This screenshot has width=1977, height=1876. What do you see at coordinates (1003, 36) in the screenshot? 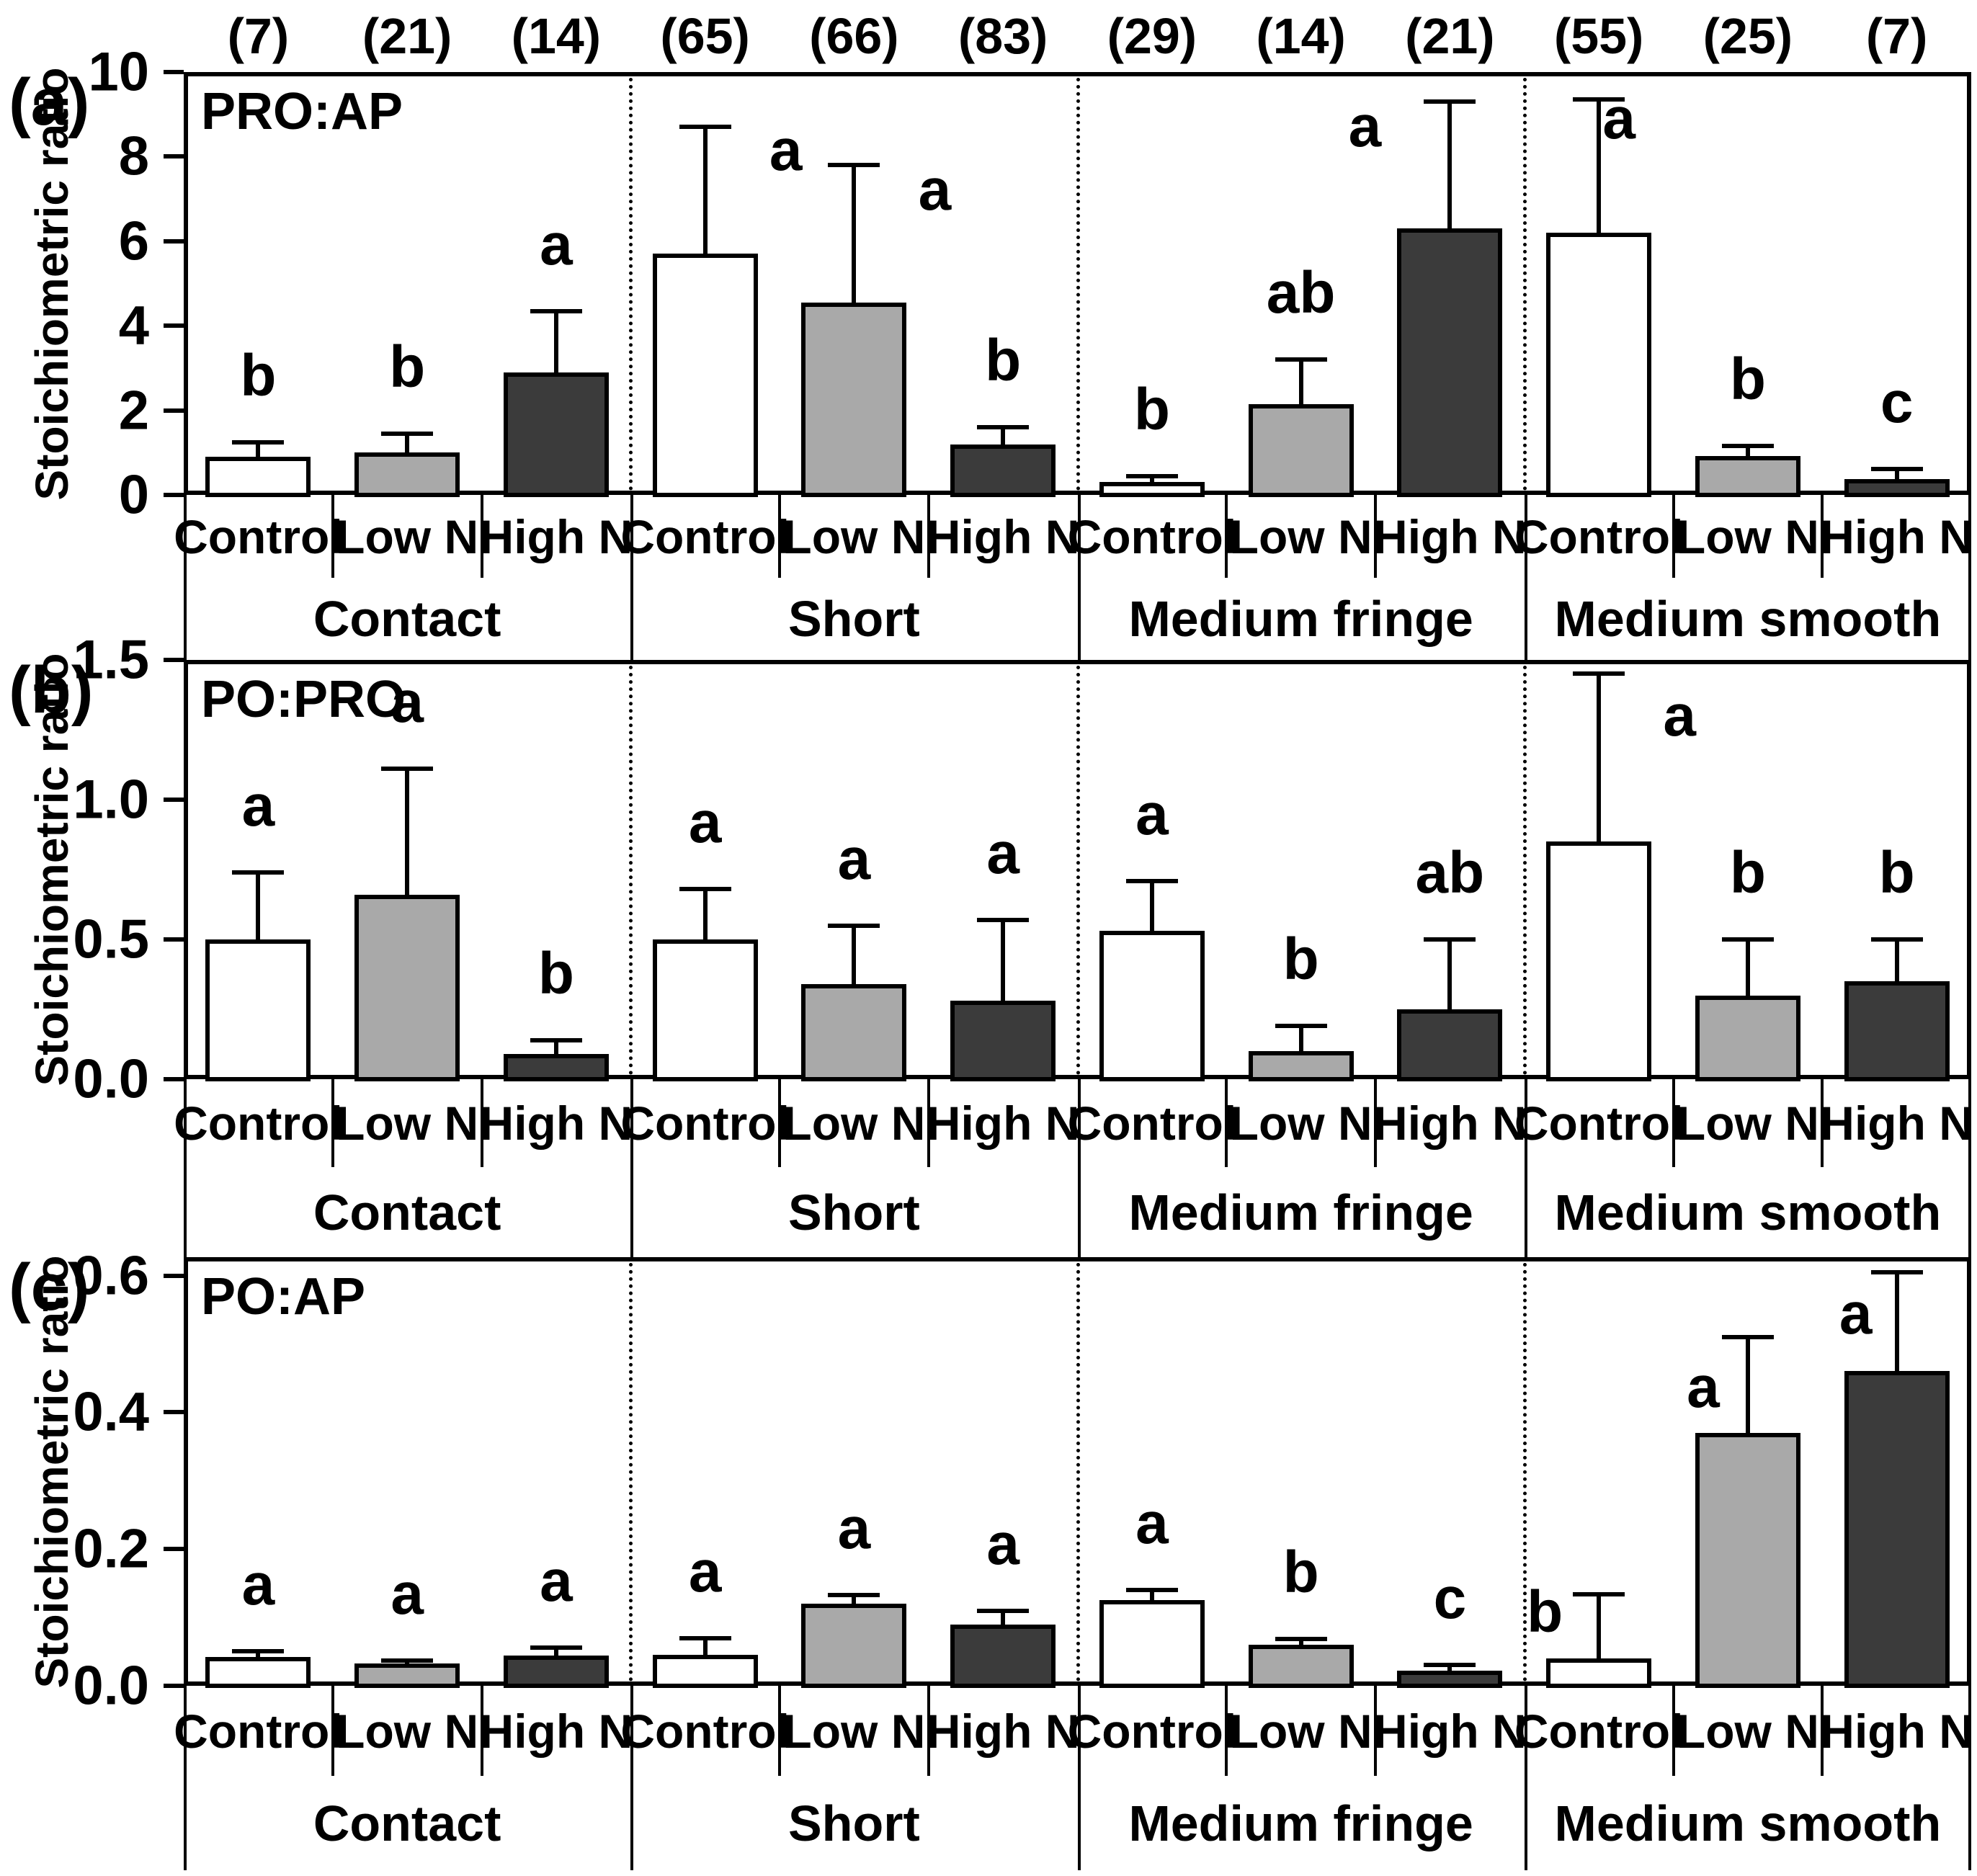
I see `sample-size-label: (83)` at bounding box center [1003, 36].